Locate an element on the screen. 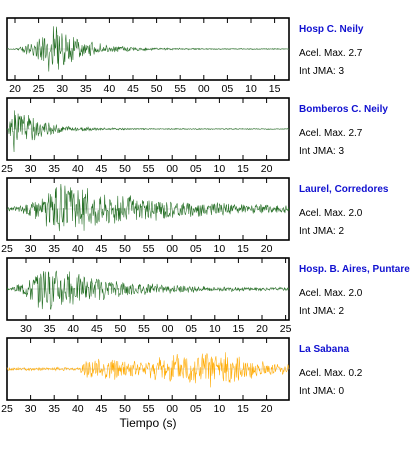 This screenshot has height=460, width=410. station-name: Bomberos C. Neily is located at coordinates (343, 109).